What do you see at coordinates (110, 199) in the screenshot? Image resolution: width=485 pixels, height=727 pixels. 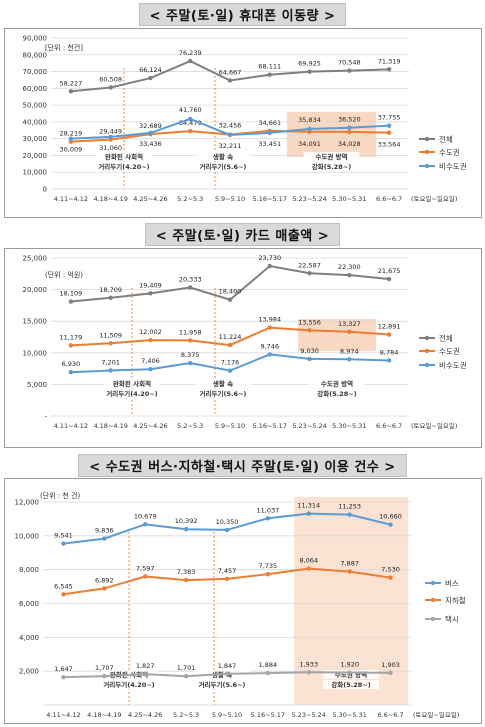 I see `x-tick-label: 4.18~4.19` at bounding box center [110, 199].